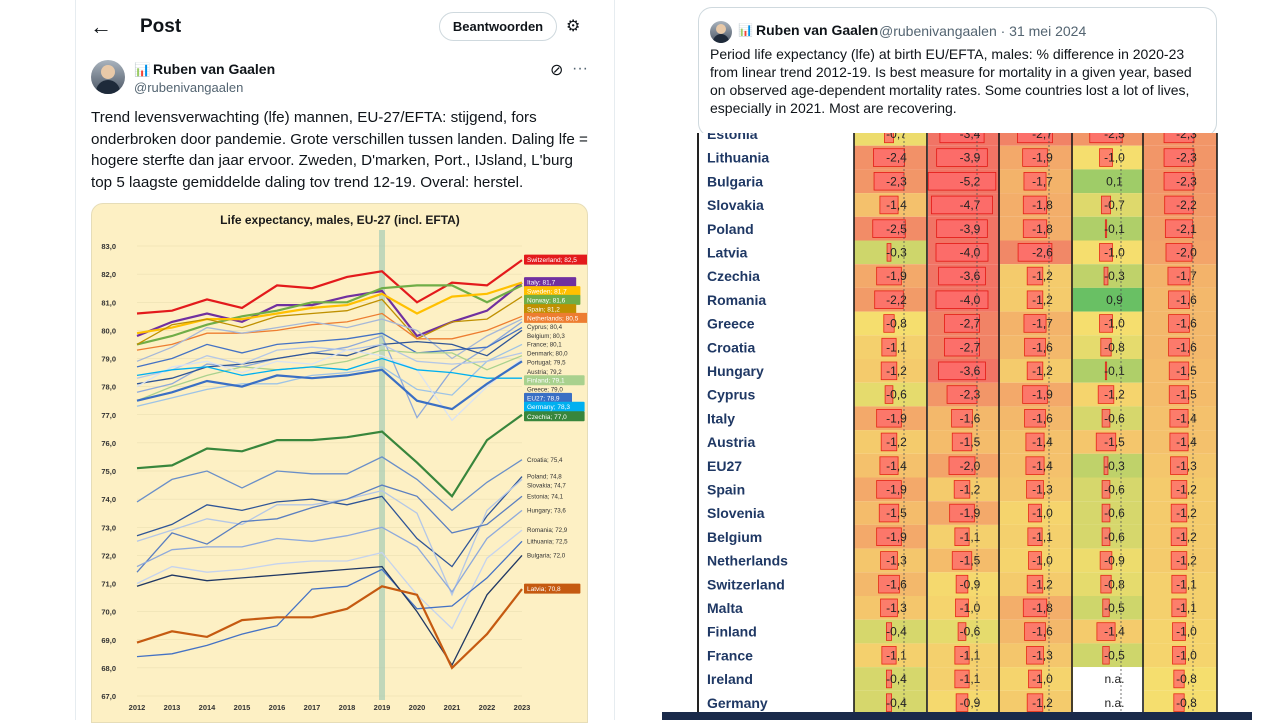 The height and width of the screenshot is (723, 1280). I want to click on series-line-greece, so click(329, 385).